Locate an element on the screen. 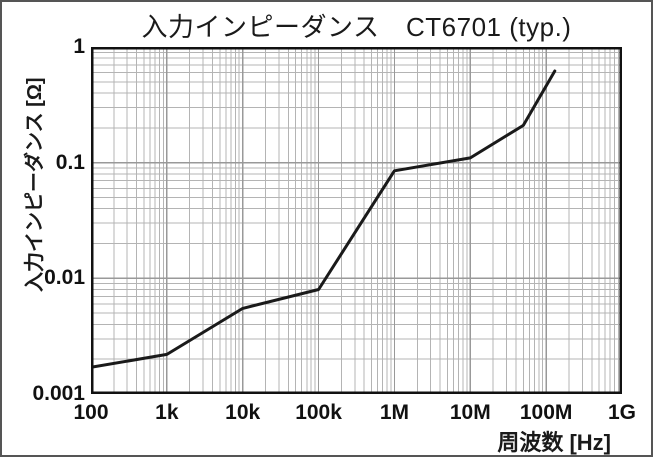  x-tick-label: 100M is located at coordinates (546, 412).